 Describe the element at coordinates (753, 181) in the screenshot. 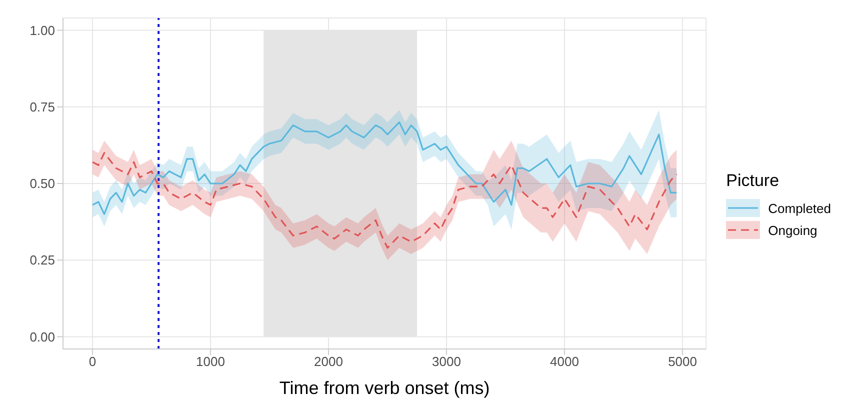

I see `legend-title: Picture` at that location.